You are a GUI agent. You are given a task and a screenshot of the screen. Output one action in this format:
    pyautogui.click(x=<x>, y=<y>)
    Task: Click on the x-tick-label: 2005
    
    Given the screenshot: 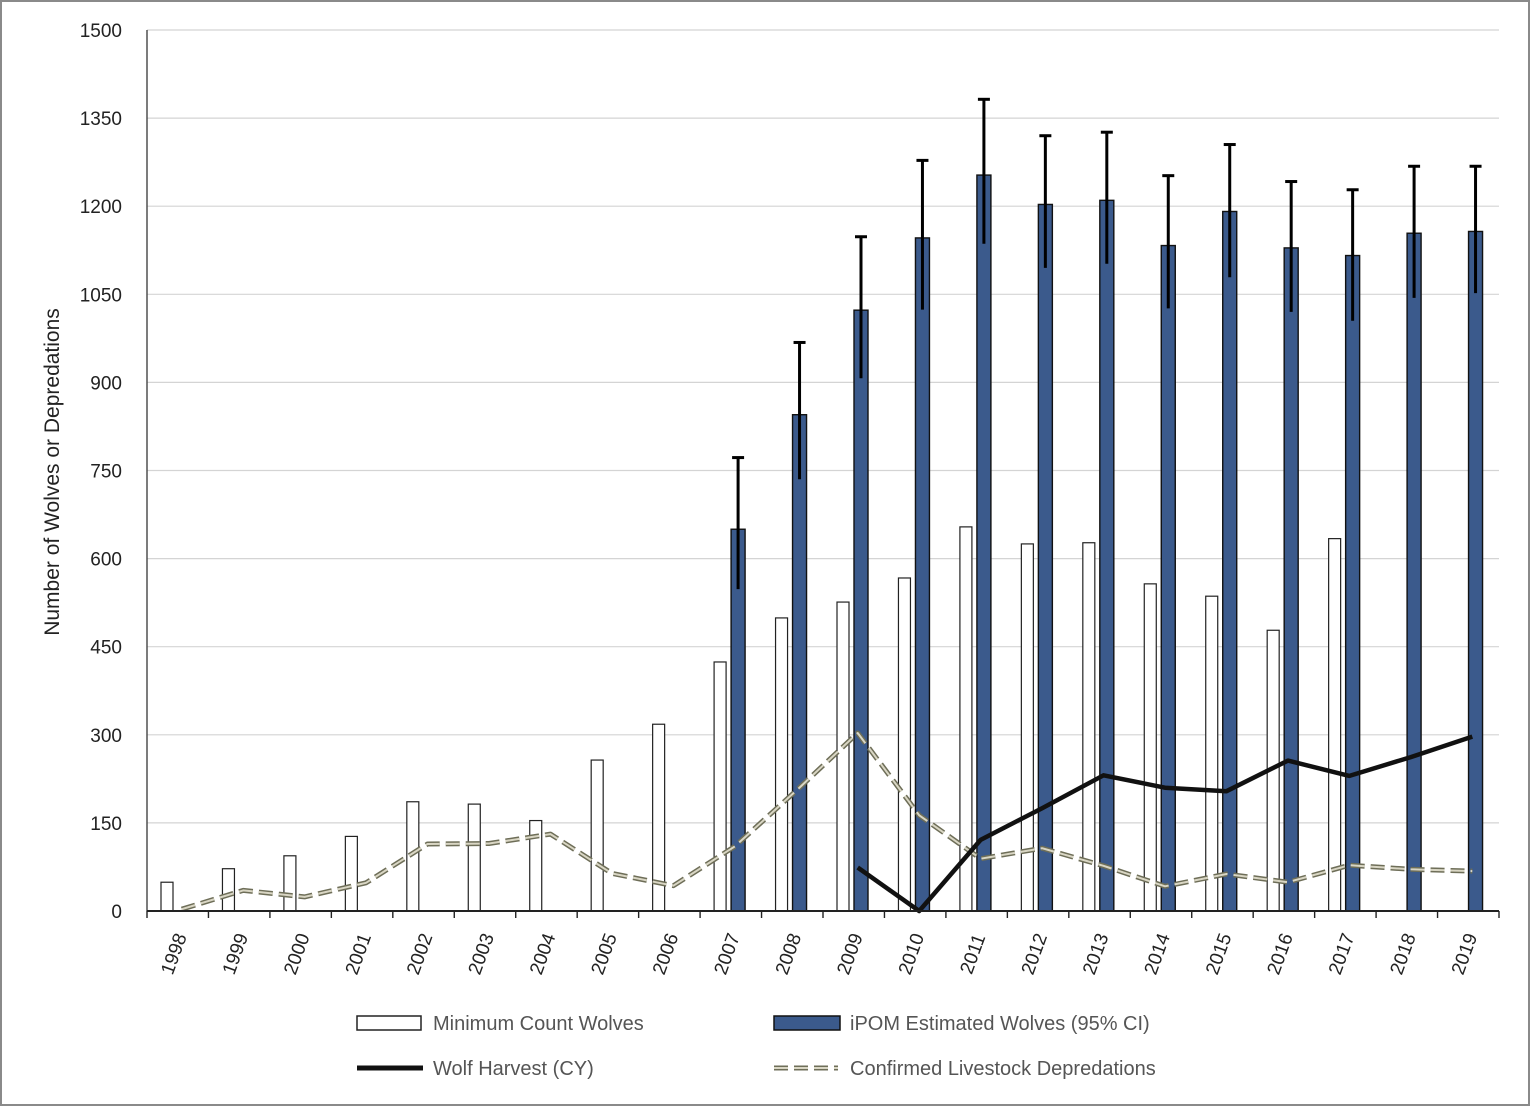 What is the action you would take?
    pyautogui.click(x=605, y=954)
    